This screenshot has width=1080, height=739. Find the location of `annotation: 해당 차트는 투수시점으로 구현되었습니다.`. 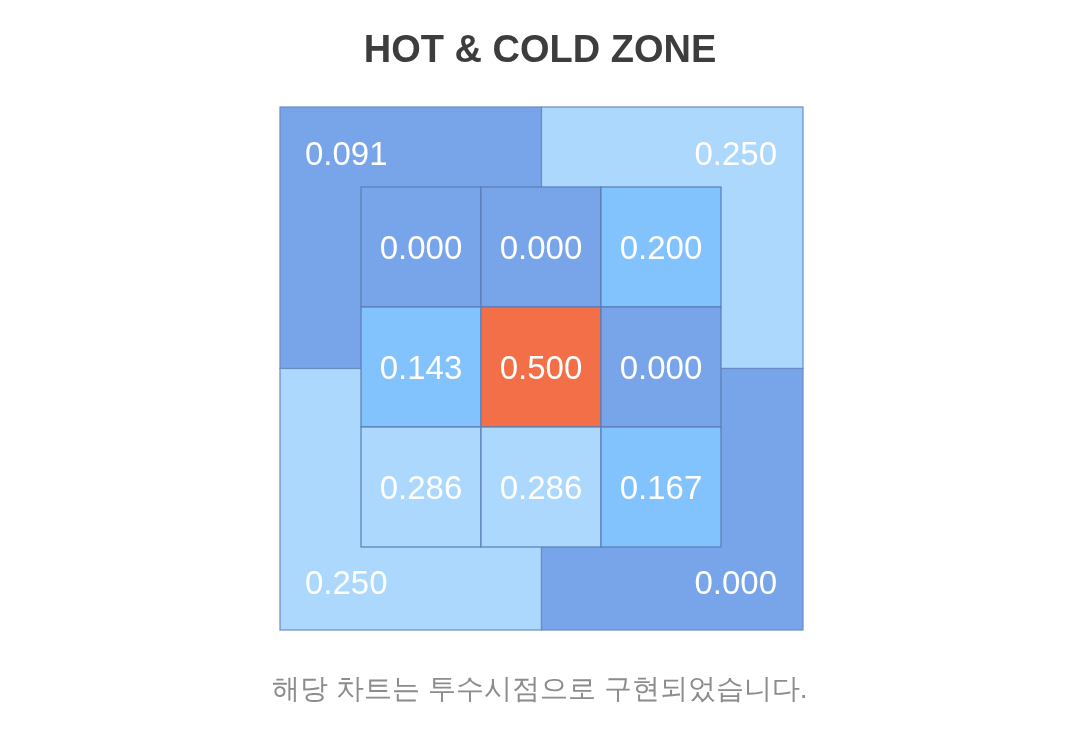

annotation: 해당 차트는 투수시점으로 구현되었습니다. is located at coordinates (540, 688).